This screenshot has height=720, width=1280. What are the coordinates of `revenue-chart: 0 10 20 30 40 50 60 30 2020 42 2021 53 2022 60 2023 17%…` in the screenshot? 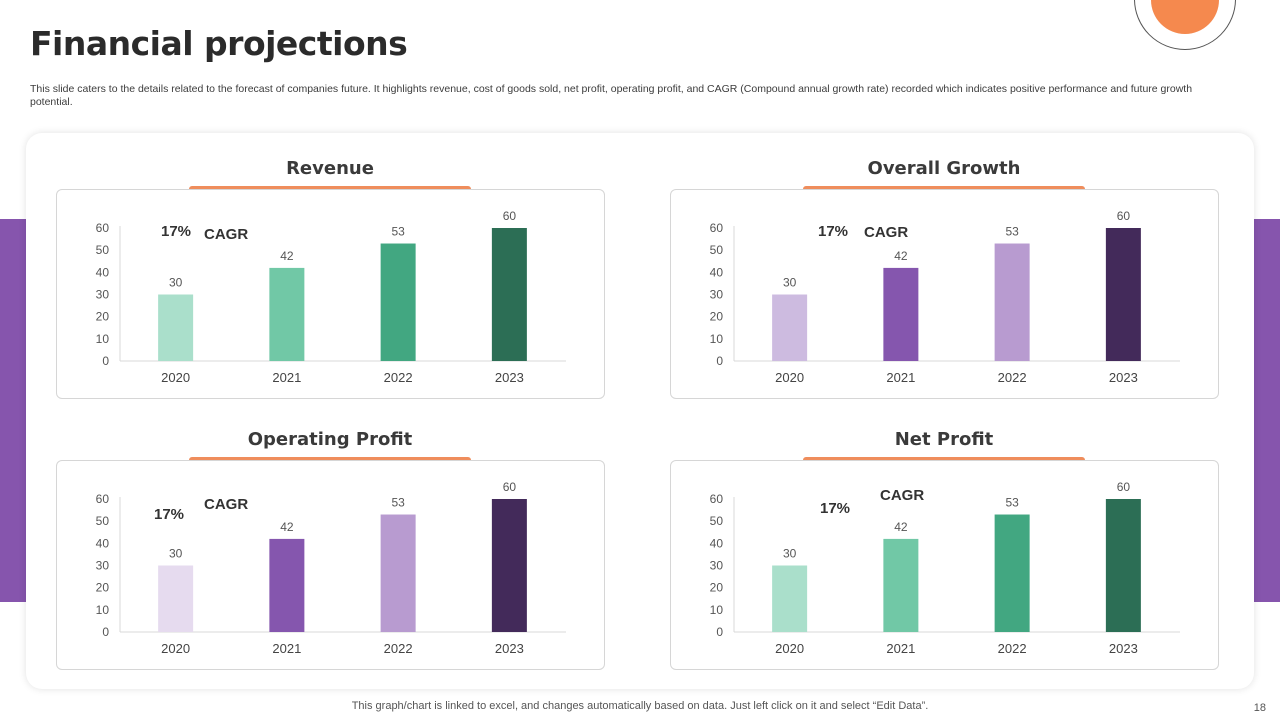 It's located at (330, 294).